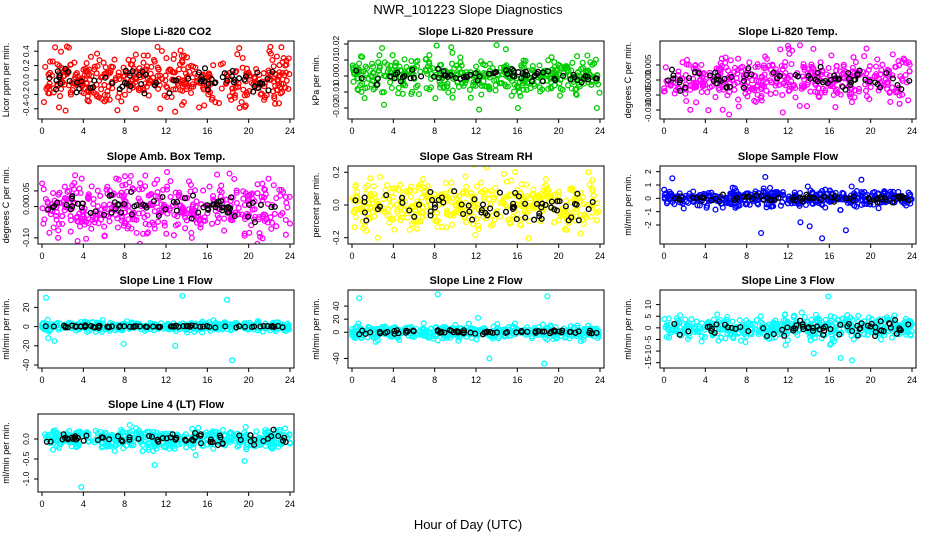  What do you see at coordinates (648, 316) in the screenshot?
I see `y-tick-label: 5` at bounding box center [648, 316].